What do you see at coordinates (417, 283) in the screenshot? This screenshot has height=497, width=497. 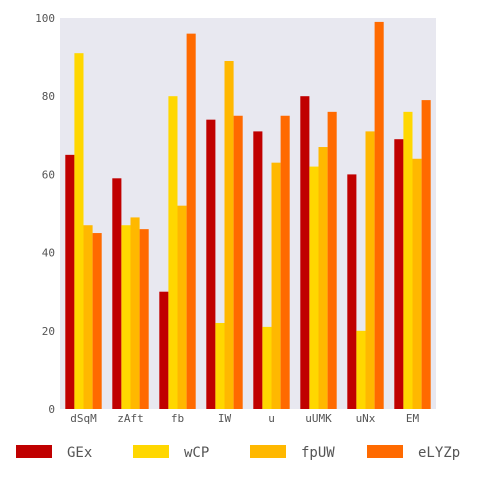 I see `bar-EM-fpUW` at bounding box center [417, 283].